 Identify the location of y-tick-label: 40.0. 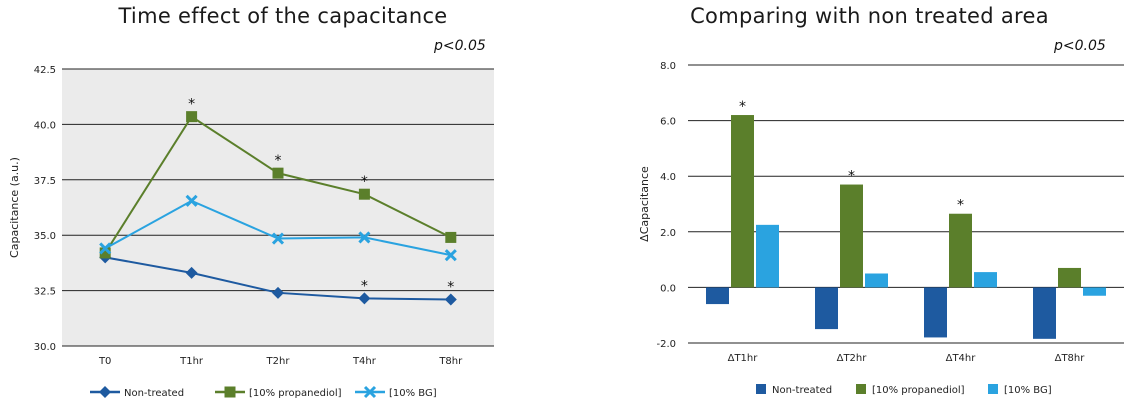
(45, 125).